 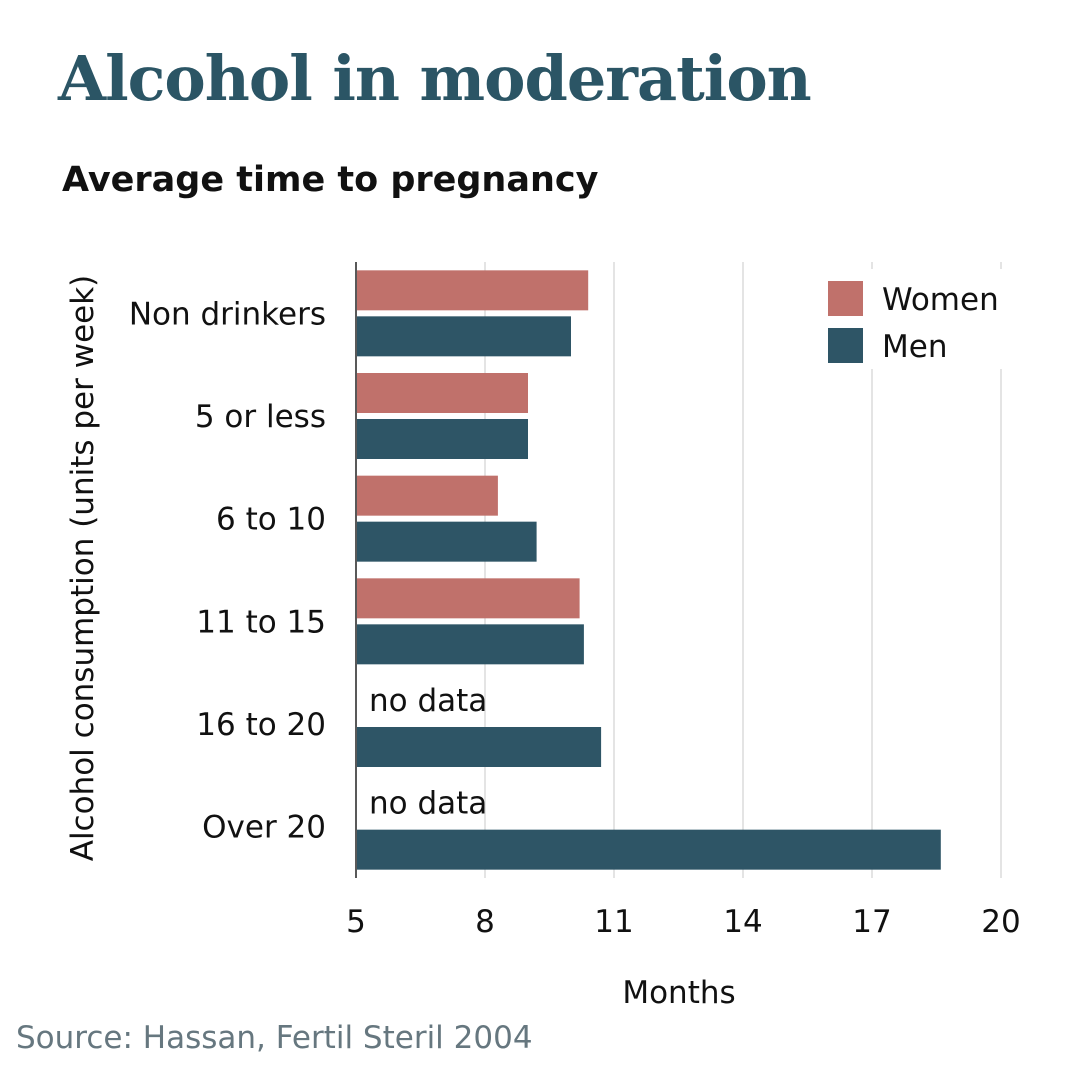 I want to click on legend-label: Women, so click(x=940, y=300).